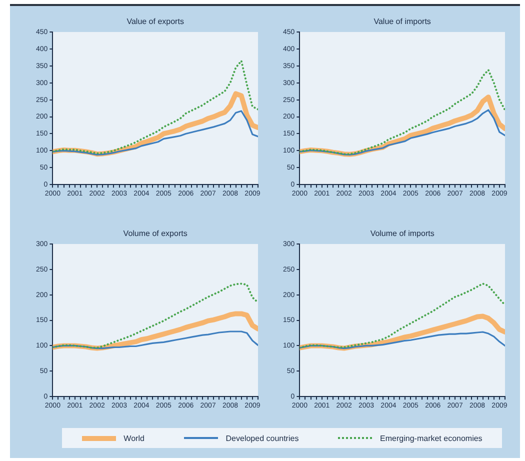  What do you see at coordinates (155, 234) in the screenshot?
I see `chart-title: Volume of exports` at bounding box center [155, 234].